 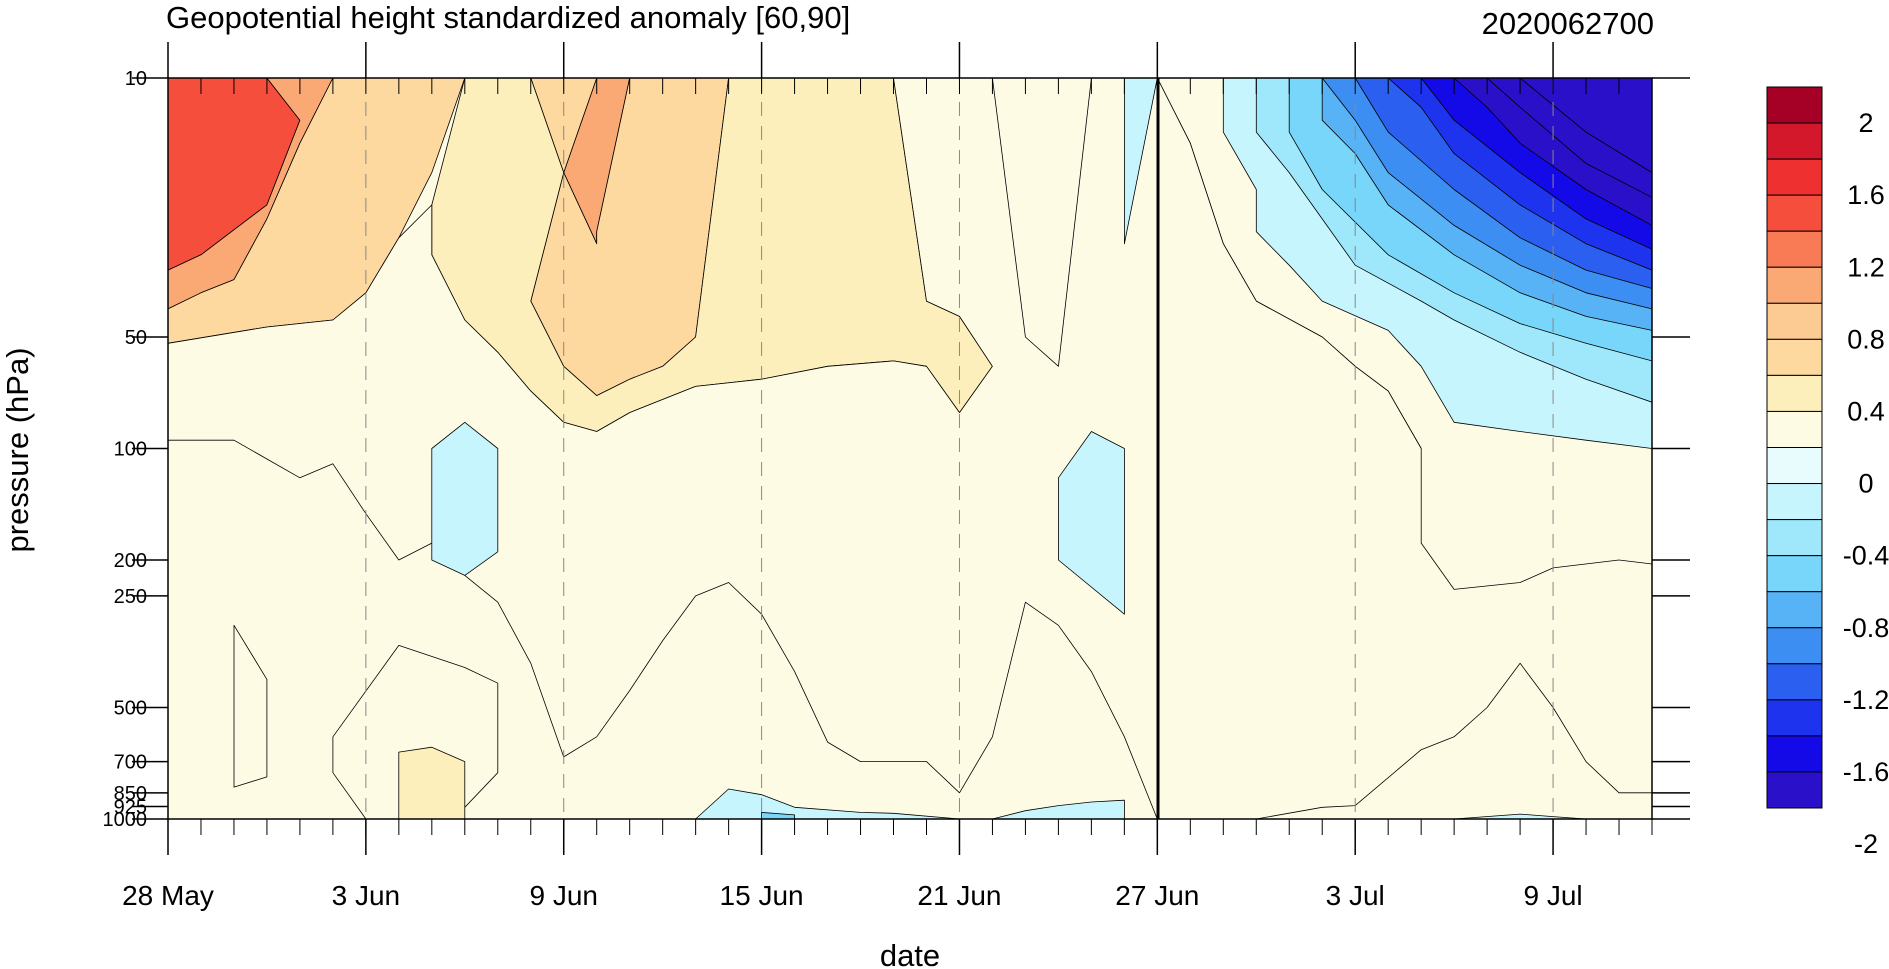 I want to click on colorbar-label: -0.4, so click(x=1866, y=556).